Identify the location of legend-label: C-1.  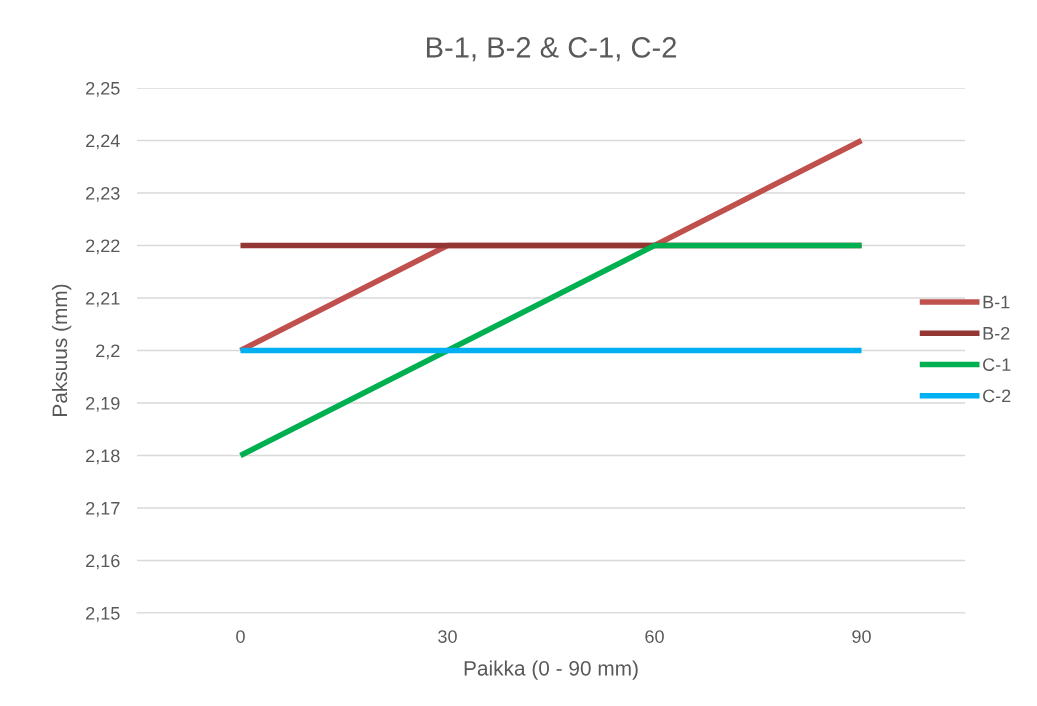
(997, 364).